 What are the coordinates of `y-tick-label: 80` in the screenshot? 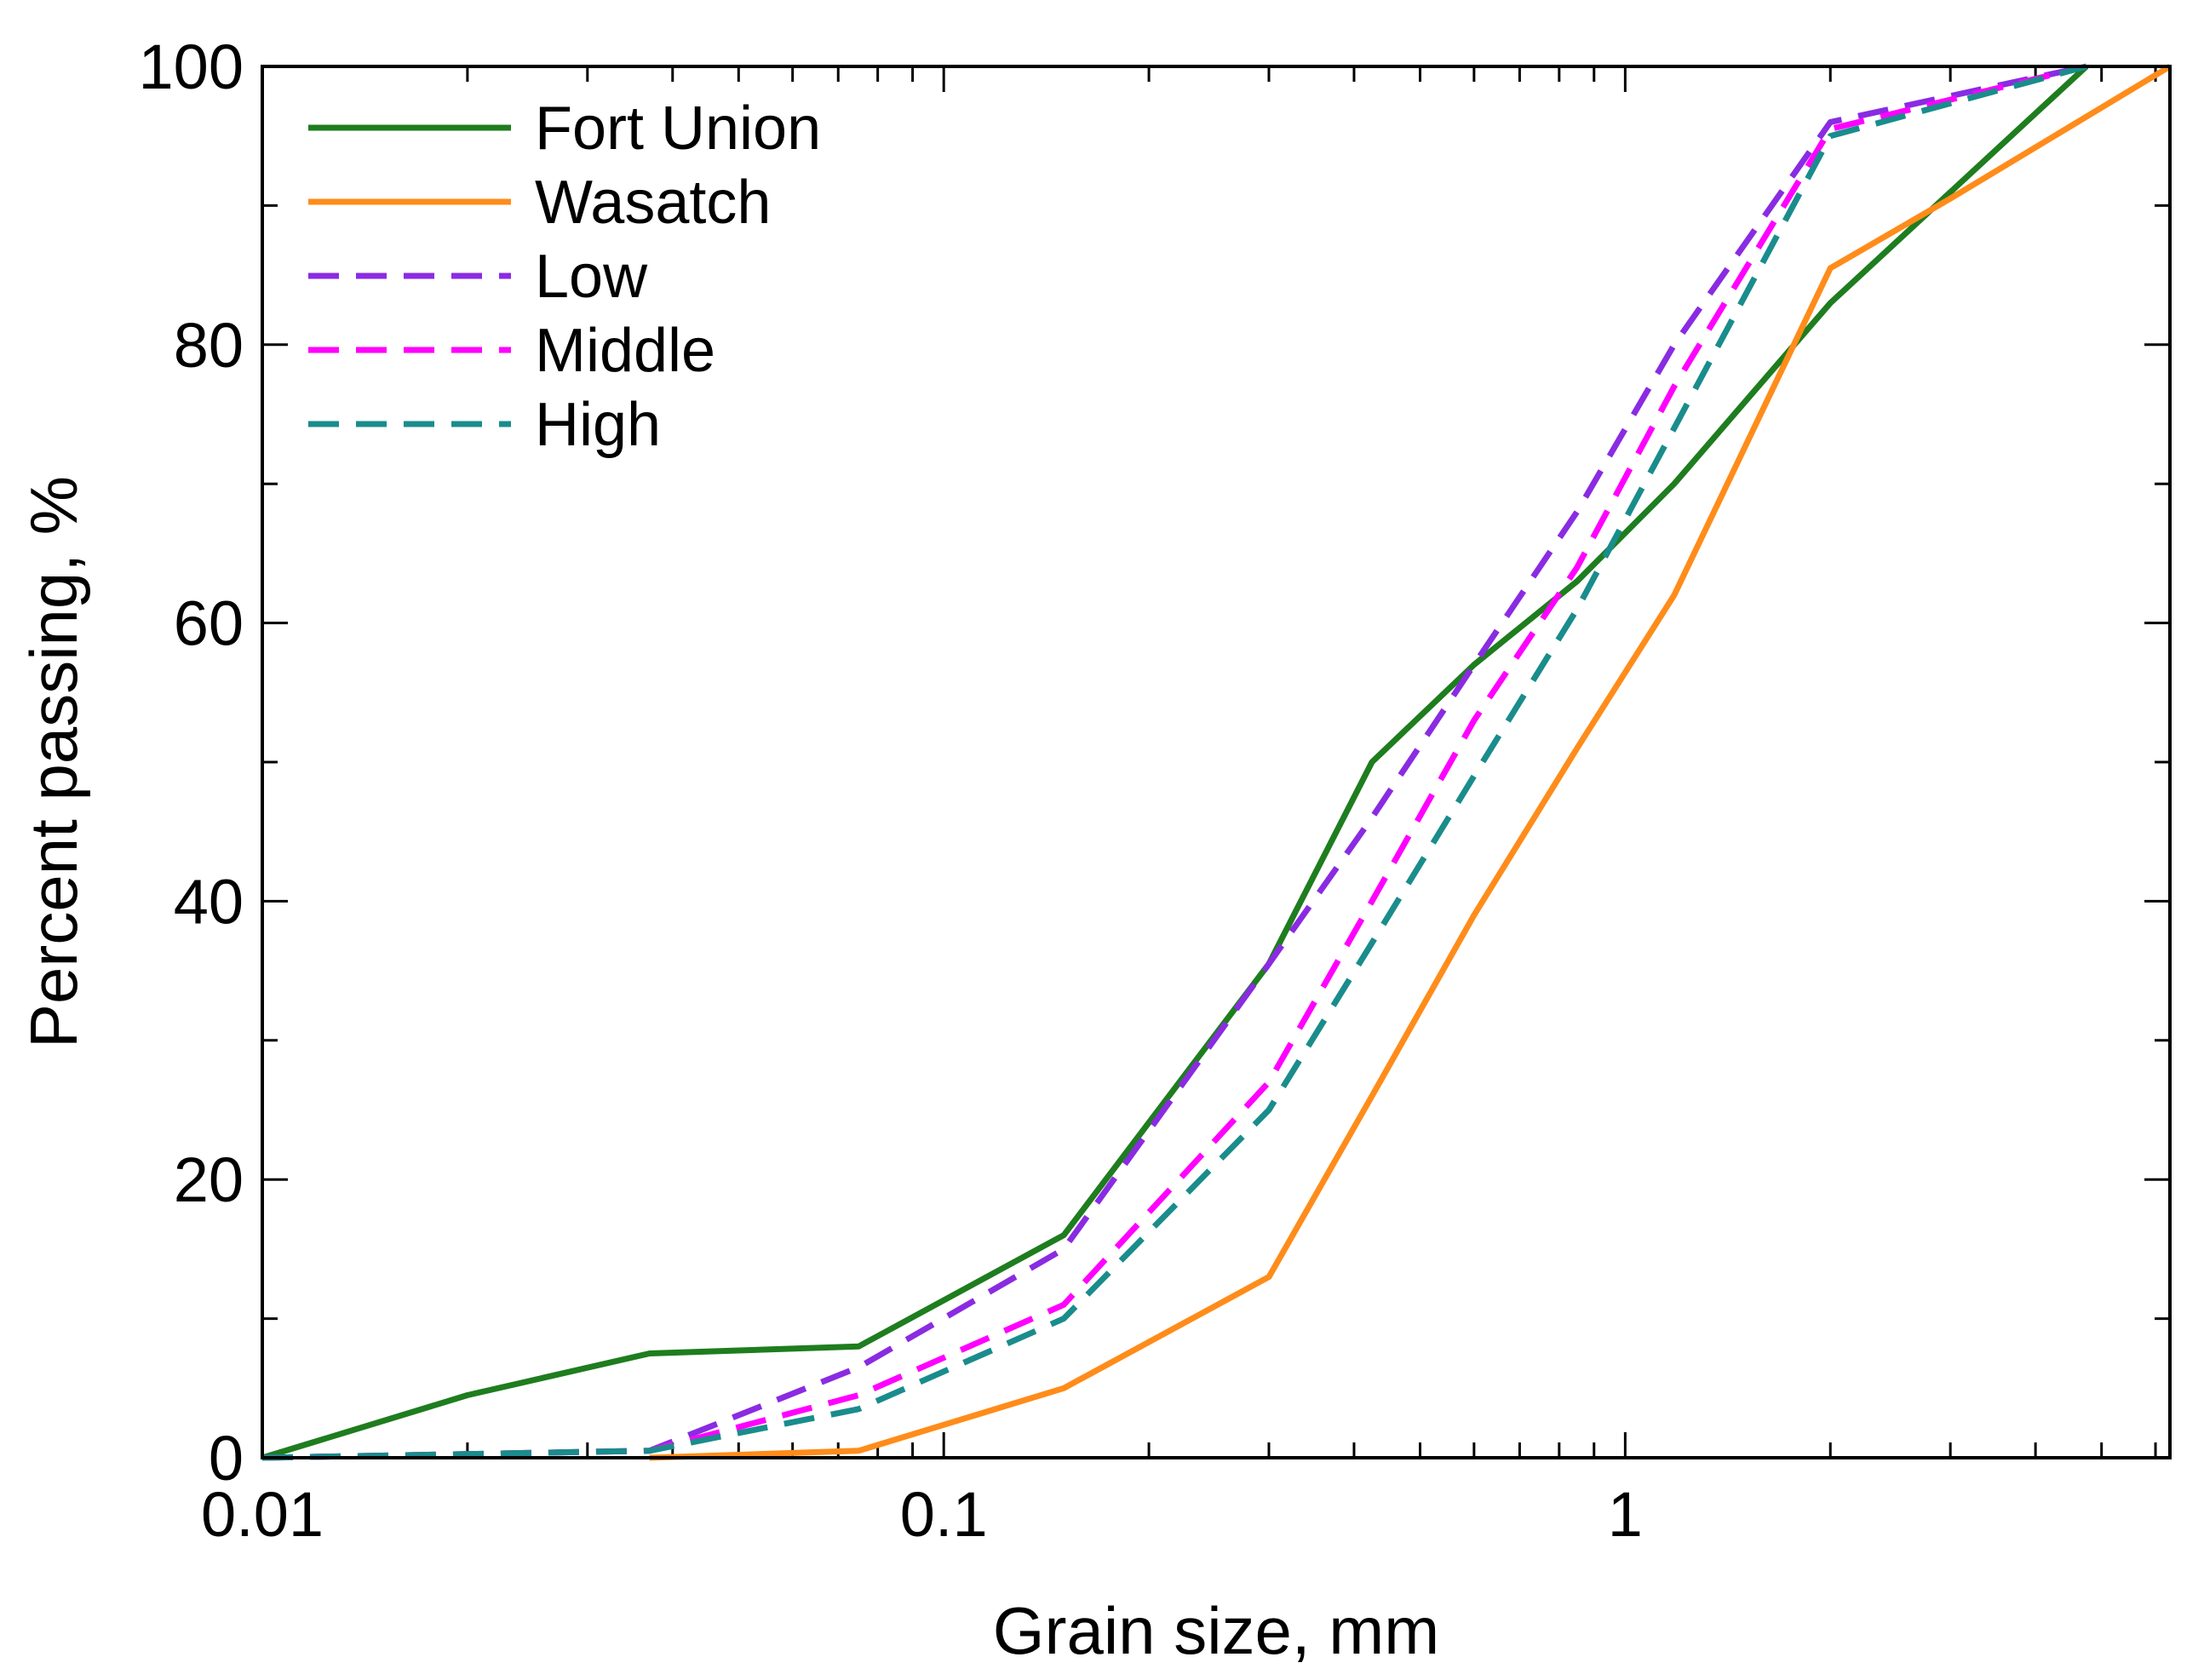 It's located at (209, 345).